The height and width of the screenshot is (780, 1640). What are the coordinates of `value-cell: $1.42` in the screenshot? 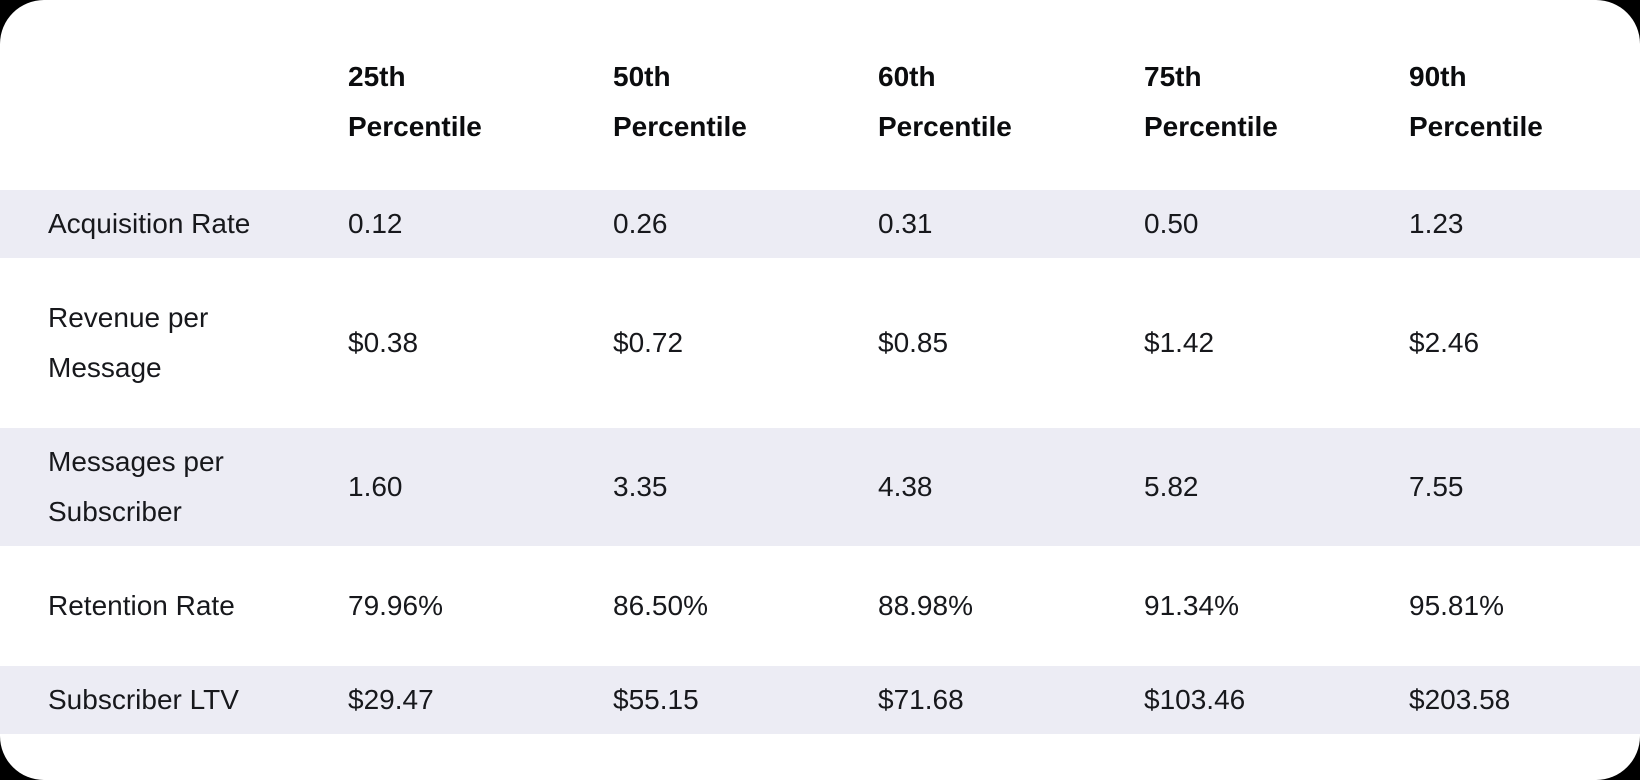 It's located at (1179, 342).